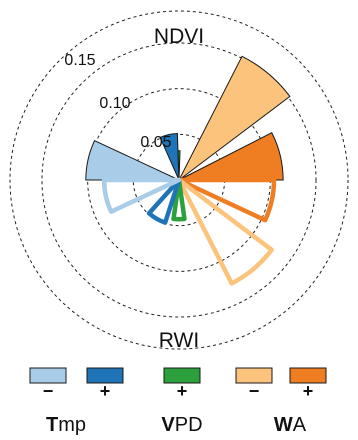  Describe the element at coordinates (52, 425) in the screenshot. I see `legend-label-initial: T` at that location.